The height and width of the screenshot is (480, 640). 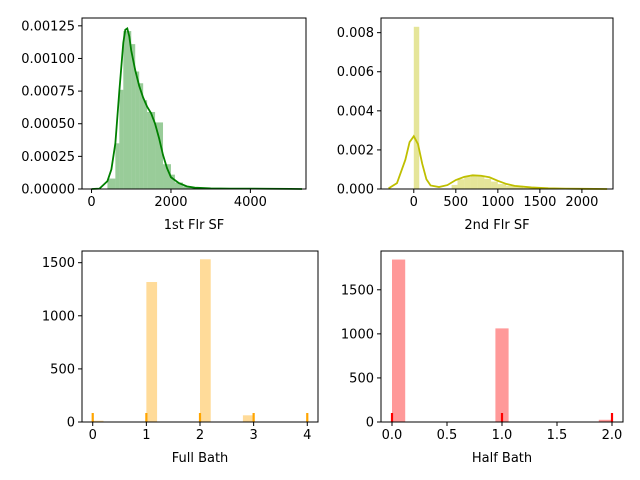 What do you see at coordinates (497, 202) in the screenshot?
I see `x-tick-label-2: 1000` at bounding box center [497, 202].